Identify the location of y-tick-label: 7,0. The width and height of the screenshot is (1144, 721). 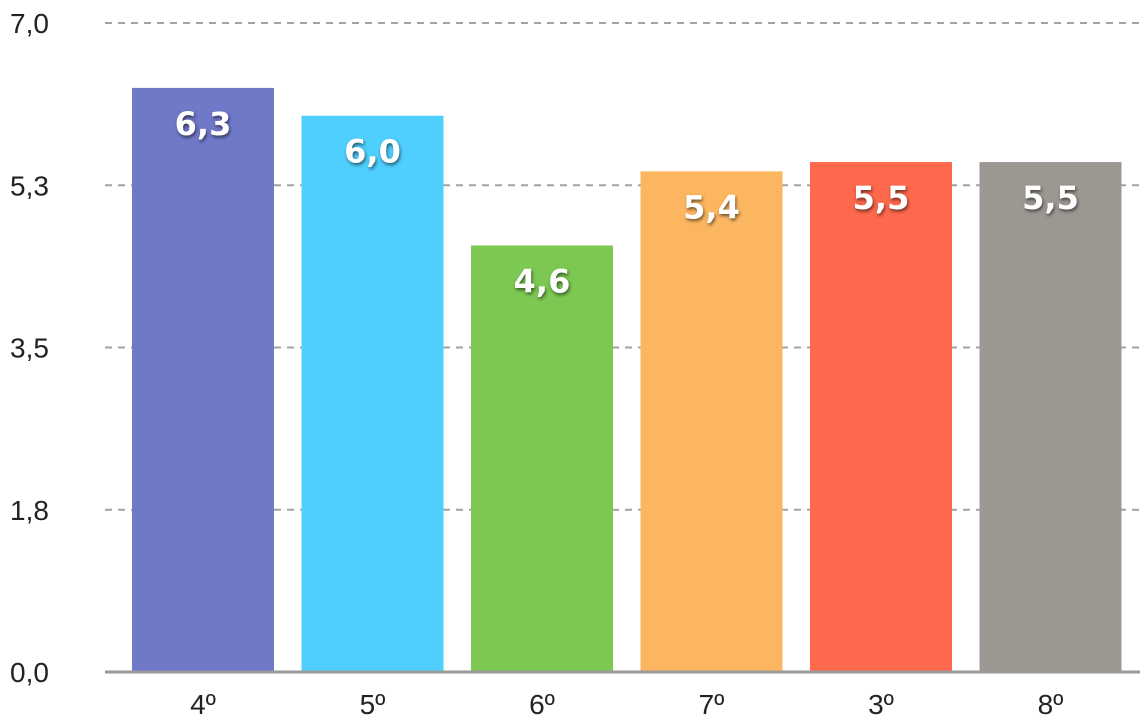
(29, 23).